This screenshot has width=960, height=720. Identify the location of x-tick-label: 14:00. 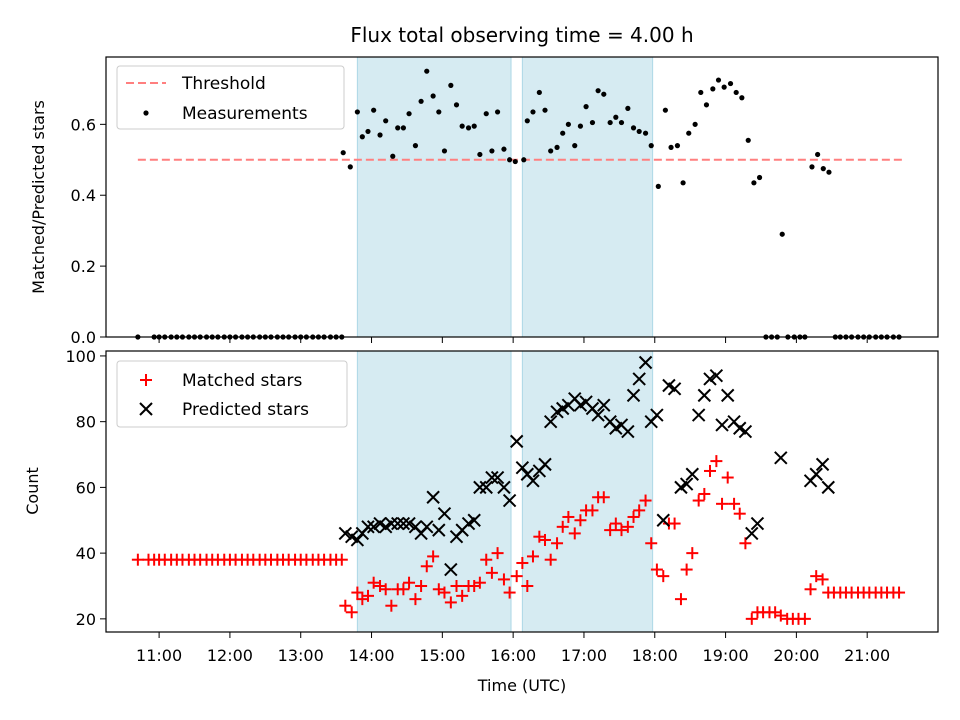
(371, 655).